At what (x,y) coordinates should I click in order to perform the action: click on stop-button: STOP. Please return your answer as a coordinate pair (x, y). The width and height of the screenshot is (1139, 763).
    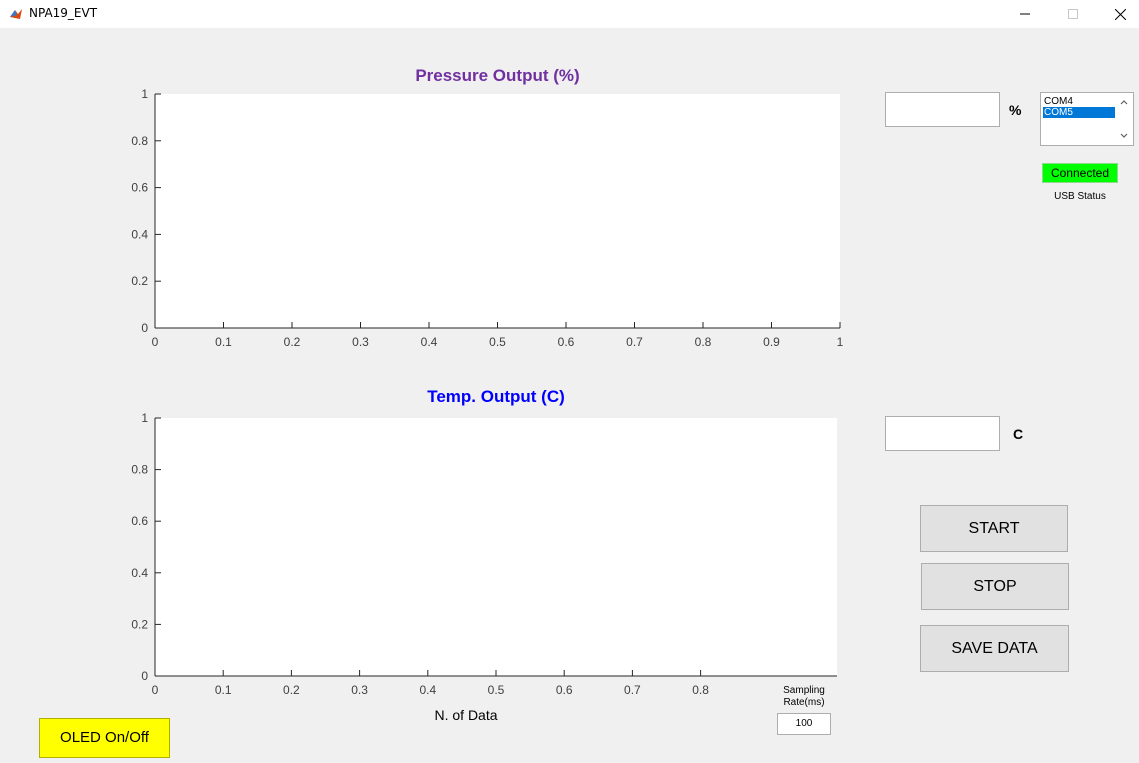
    Looking at the image, I should click on (995, 586).